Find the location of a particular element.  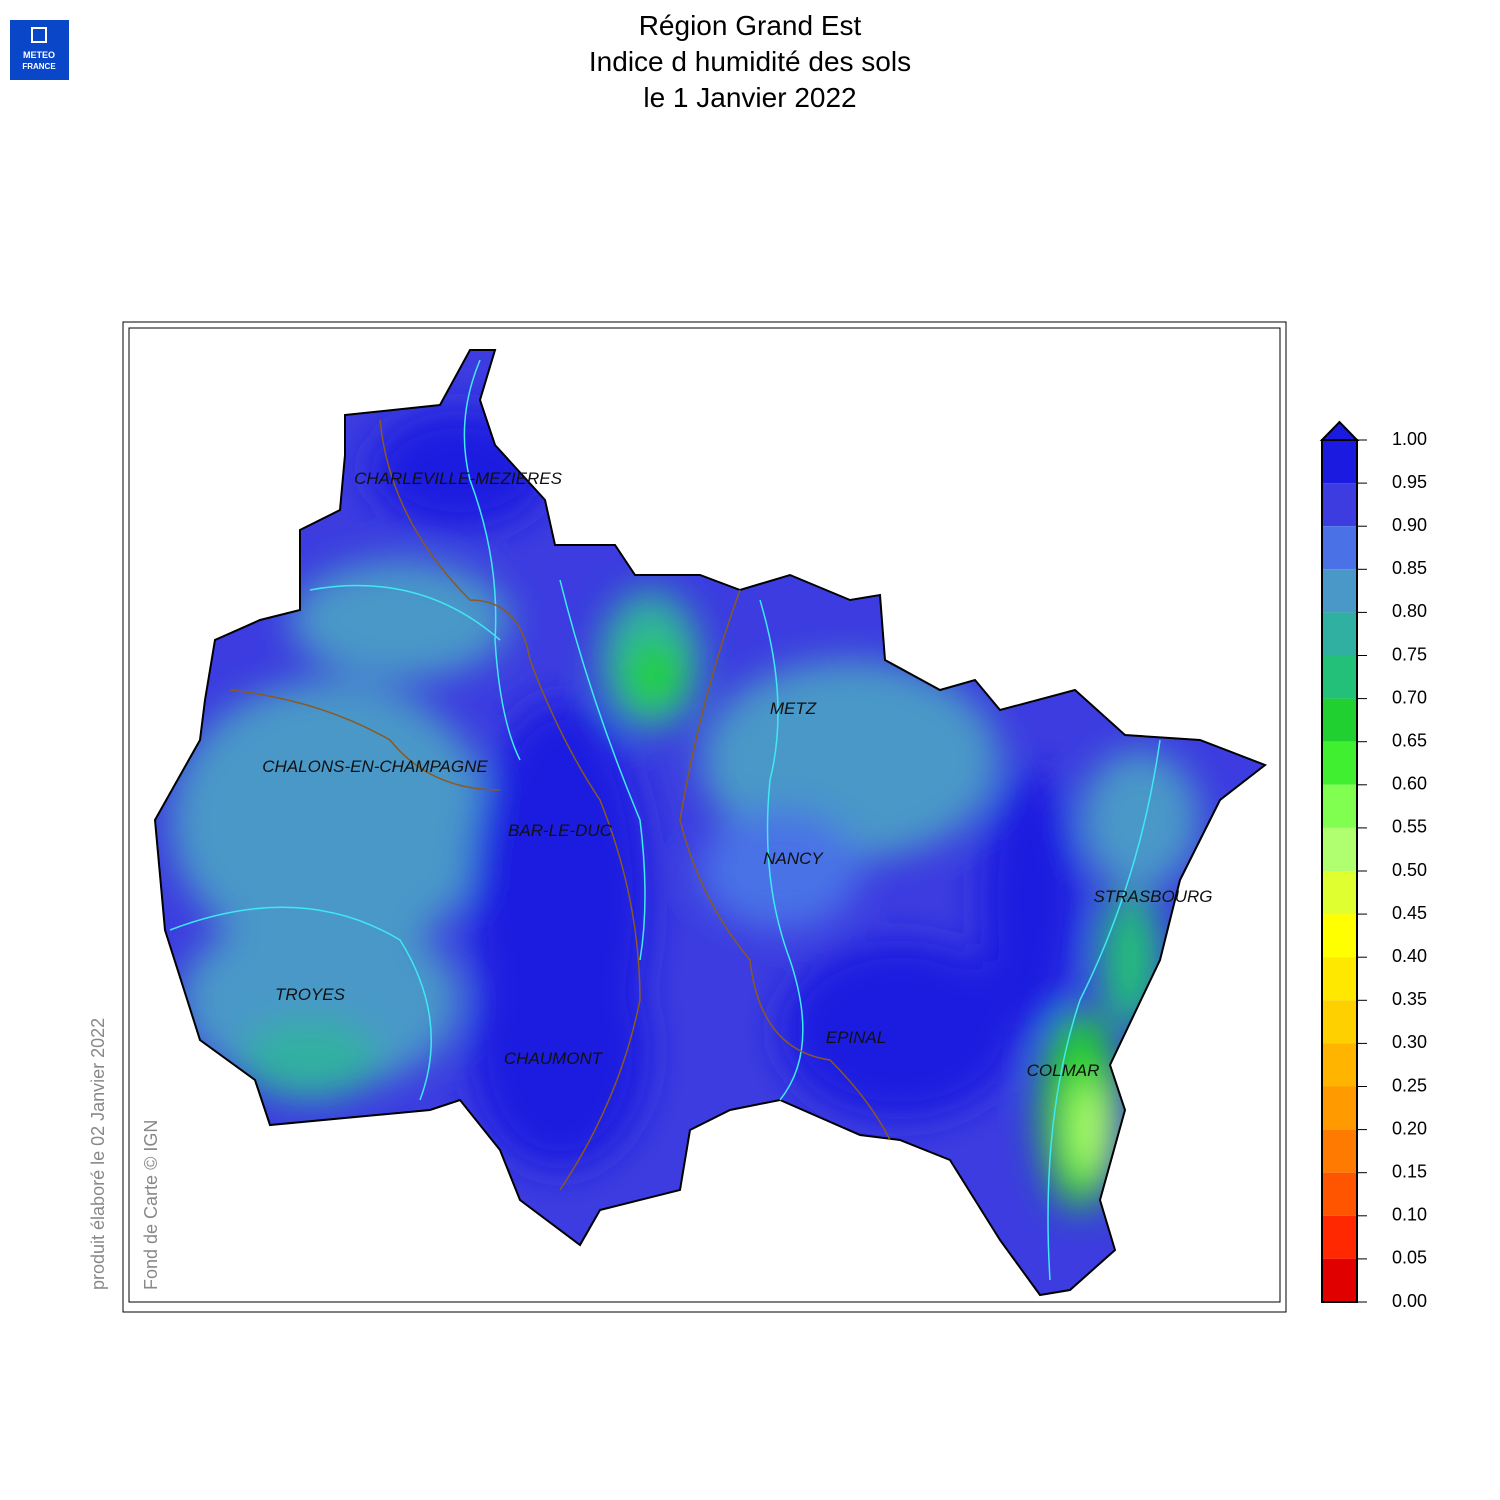

tick-label: 0.05 is located at coordinates (1409, 1258).